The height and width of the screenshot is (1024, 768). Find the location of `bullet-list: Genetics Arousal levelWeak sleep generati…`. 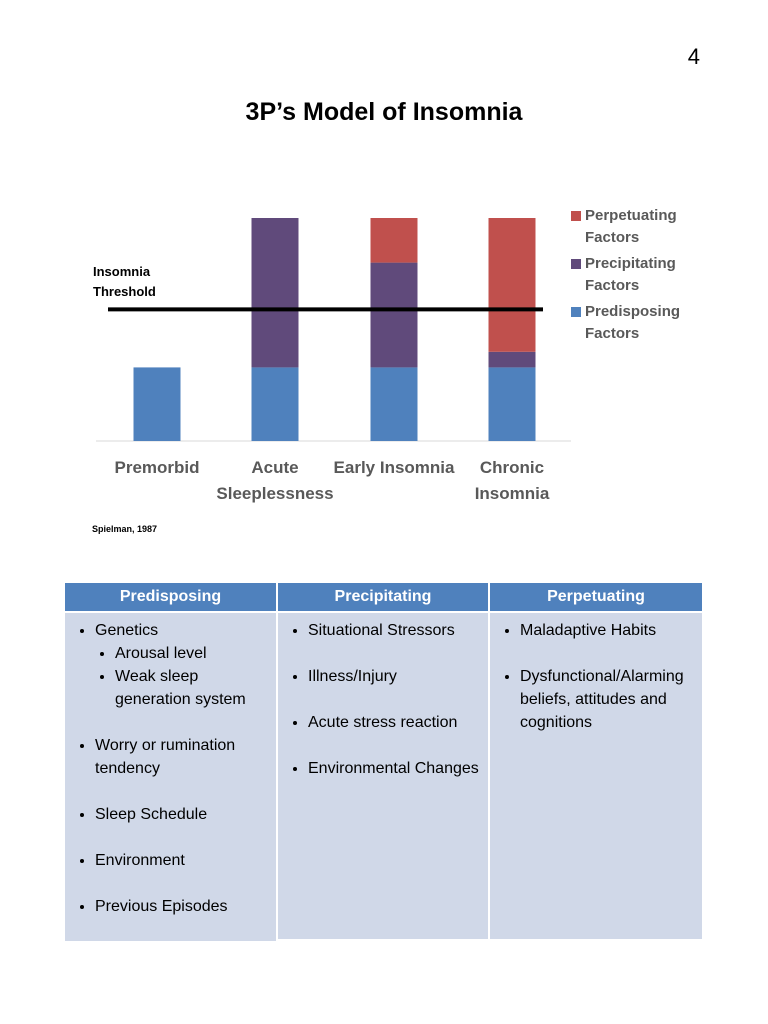

bullet-list: Genetics Arousal levelWeak sleep generati… is located at coordinates (170, 768).